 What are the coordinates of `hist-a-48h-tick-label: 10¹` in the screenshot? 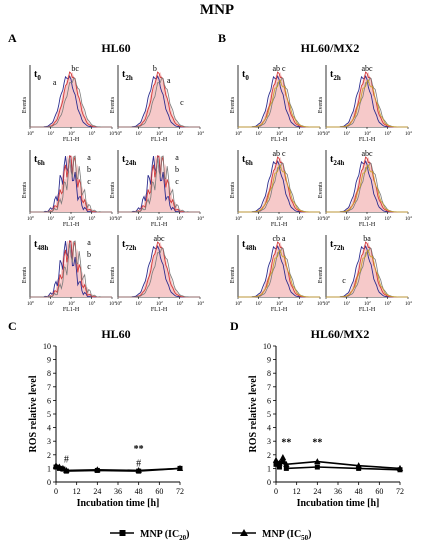 It's located at (51, 303).